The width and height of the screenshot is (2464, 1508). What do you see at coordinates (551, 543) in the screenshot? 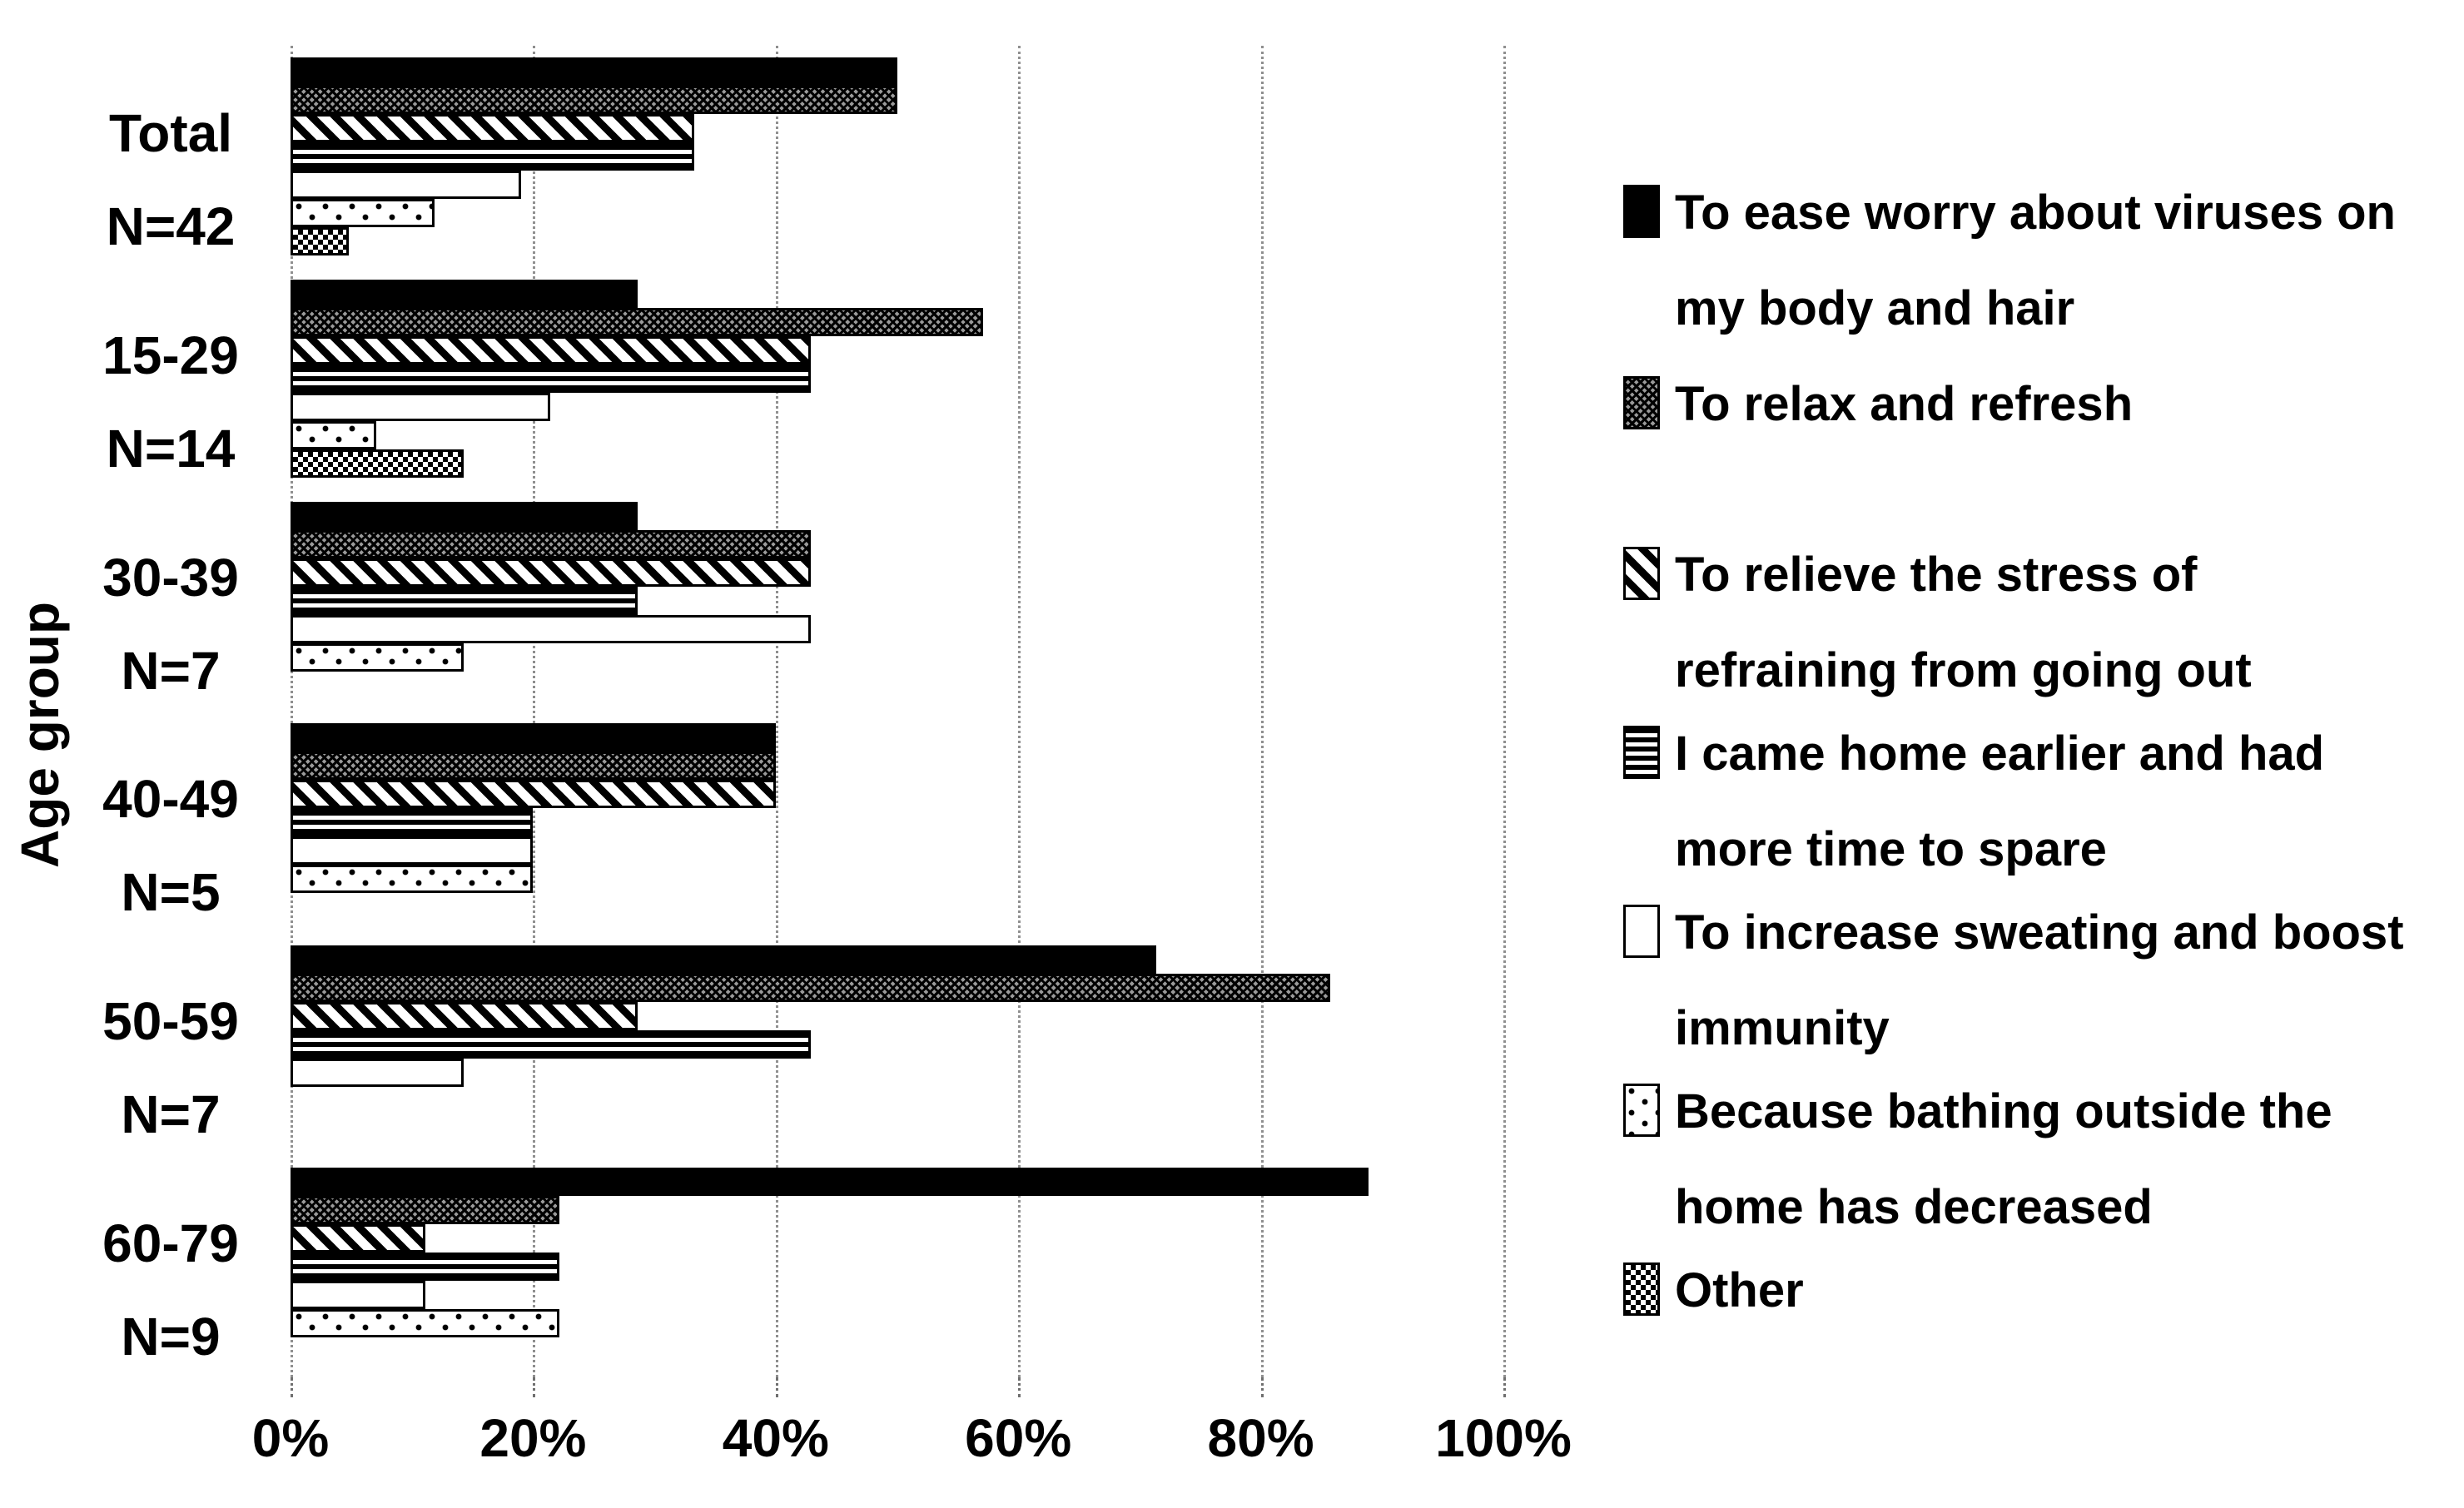
I see `bar-30-39-series2` at bounding box center [551, 543].